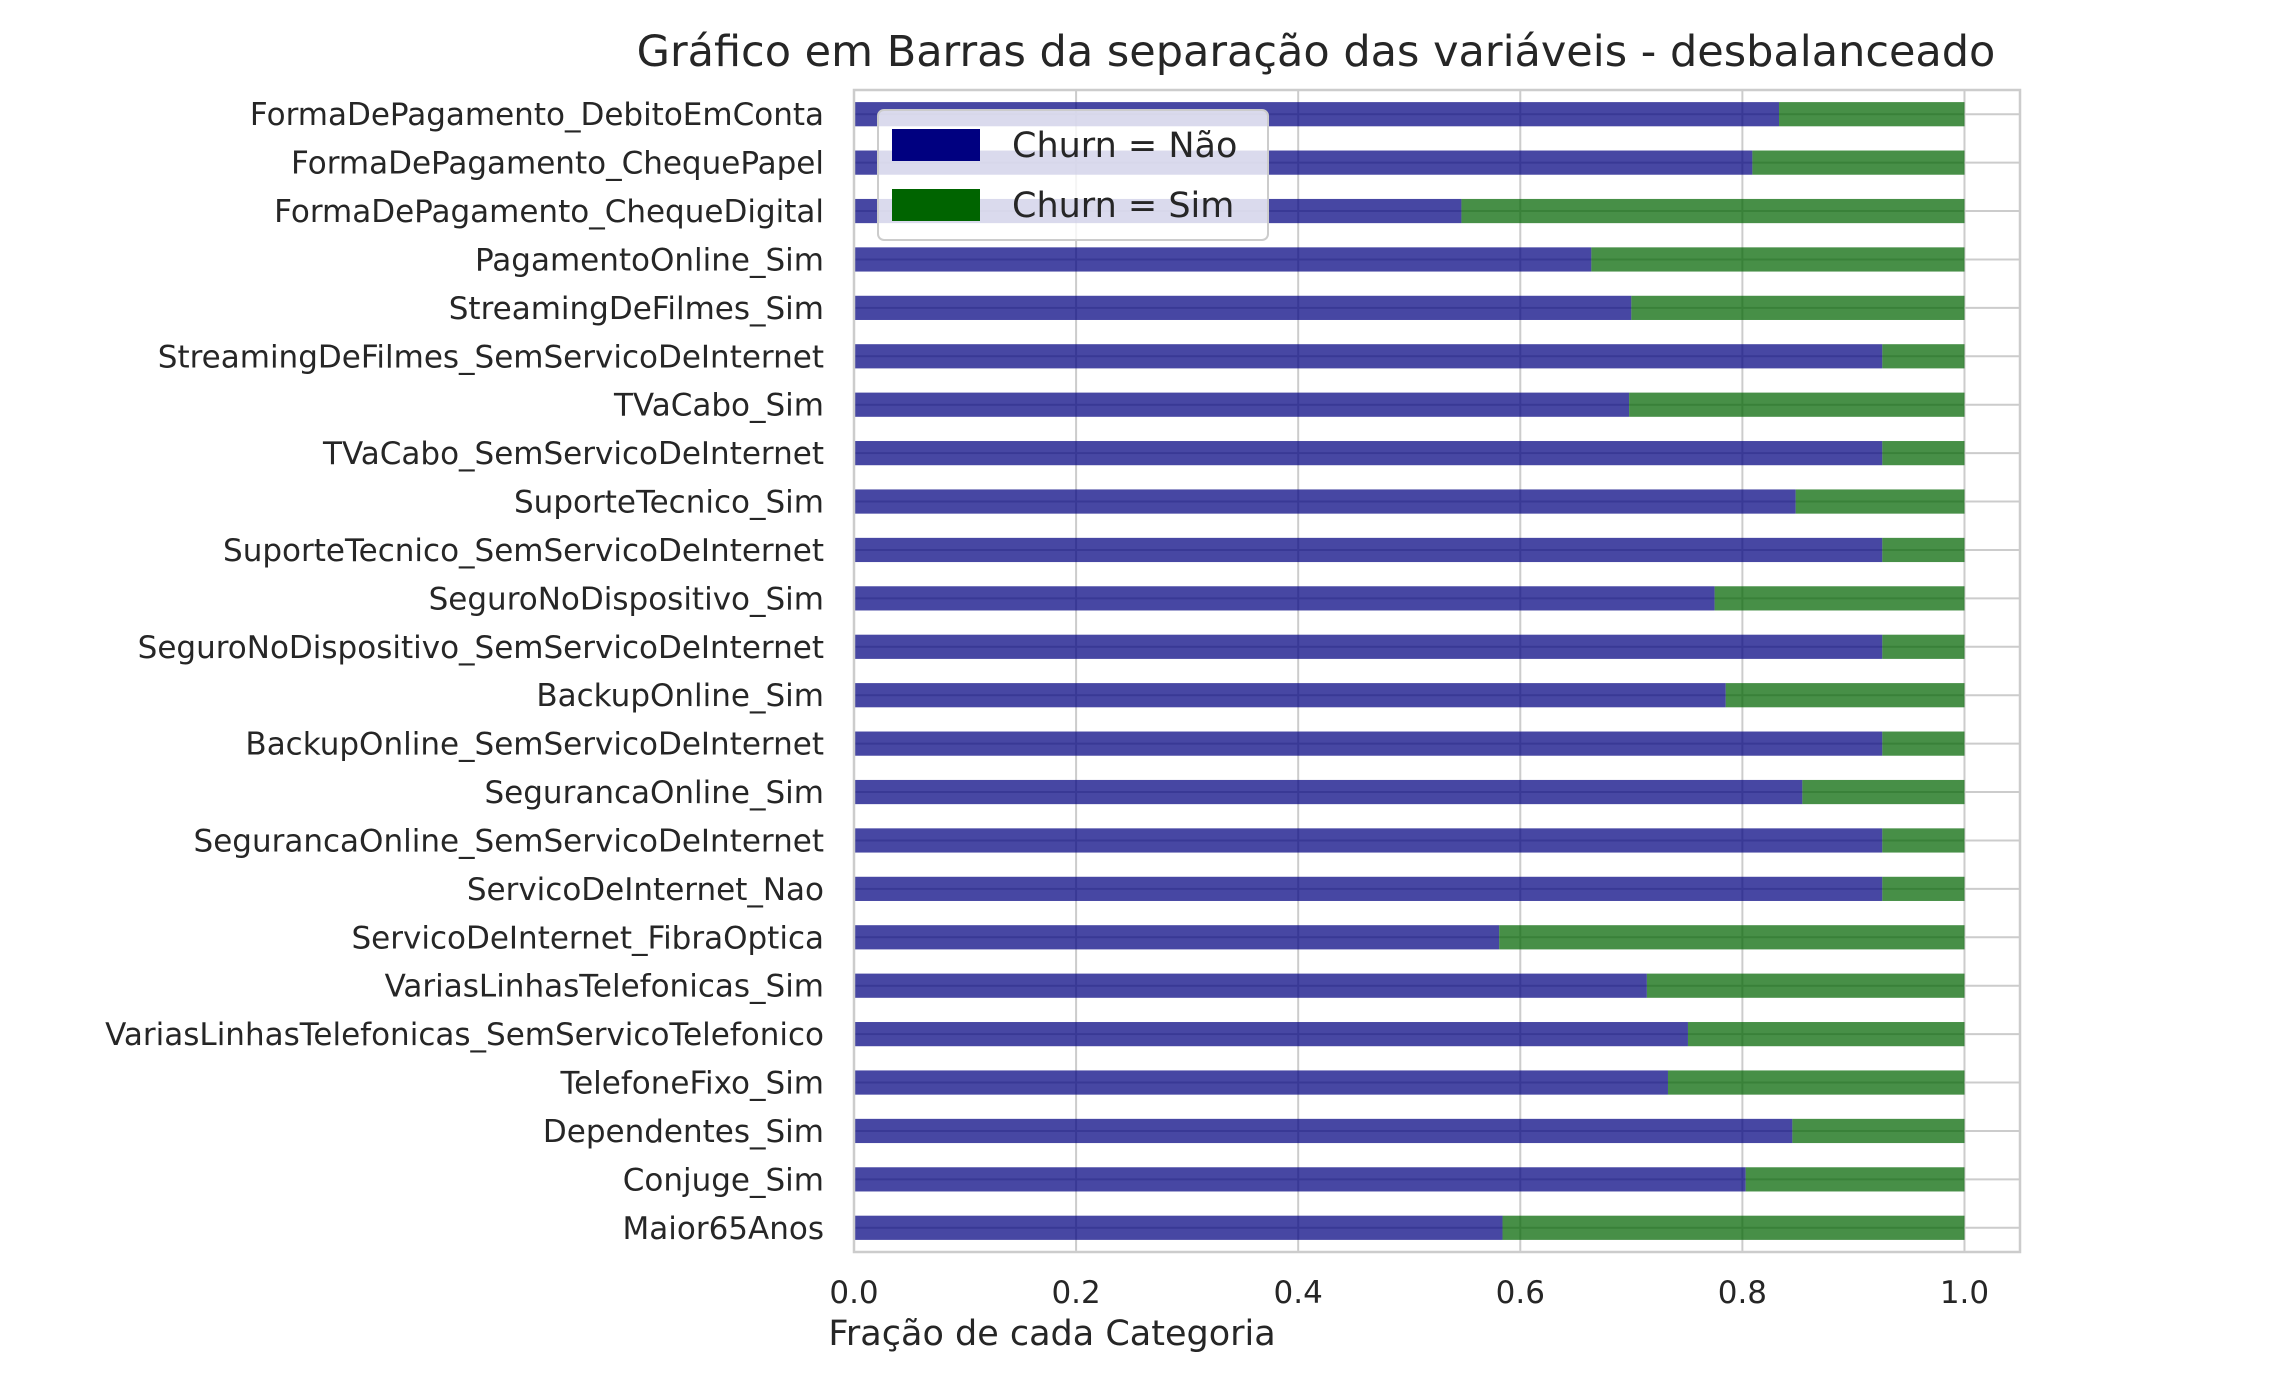  What do you see at coordinates (588, 938) in the screenshot?
I see `category-label: ServicoDeInternet_FibraOptica` at bounding box center [588, 938].